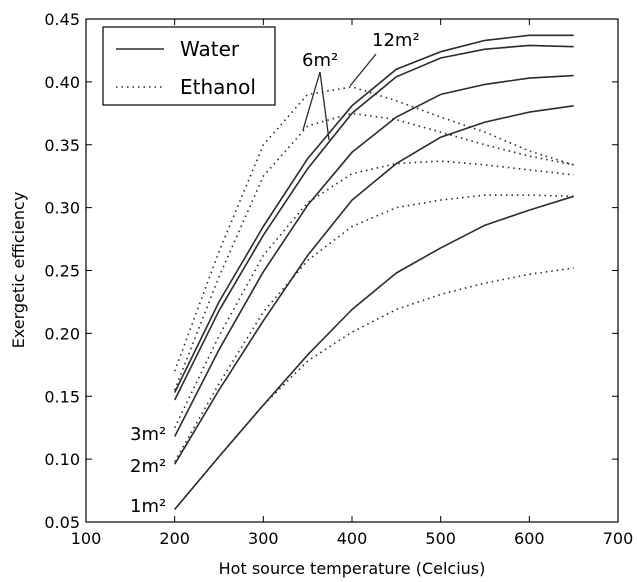 Image resolution: width=637 pixels, height=582 pixels. Describe the element at coordinates (324, 106) in the screenshot. I see `annotation-6m2-pointer-right` at that location.